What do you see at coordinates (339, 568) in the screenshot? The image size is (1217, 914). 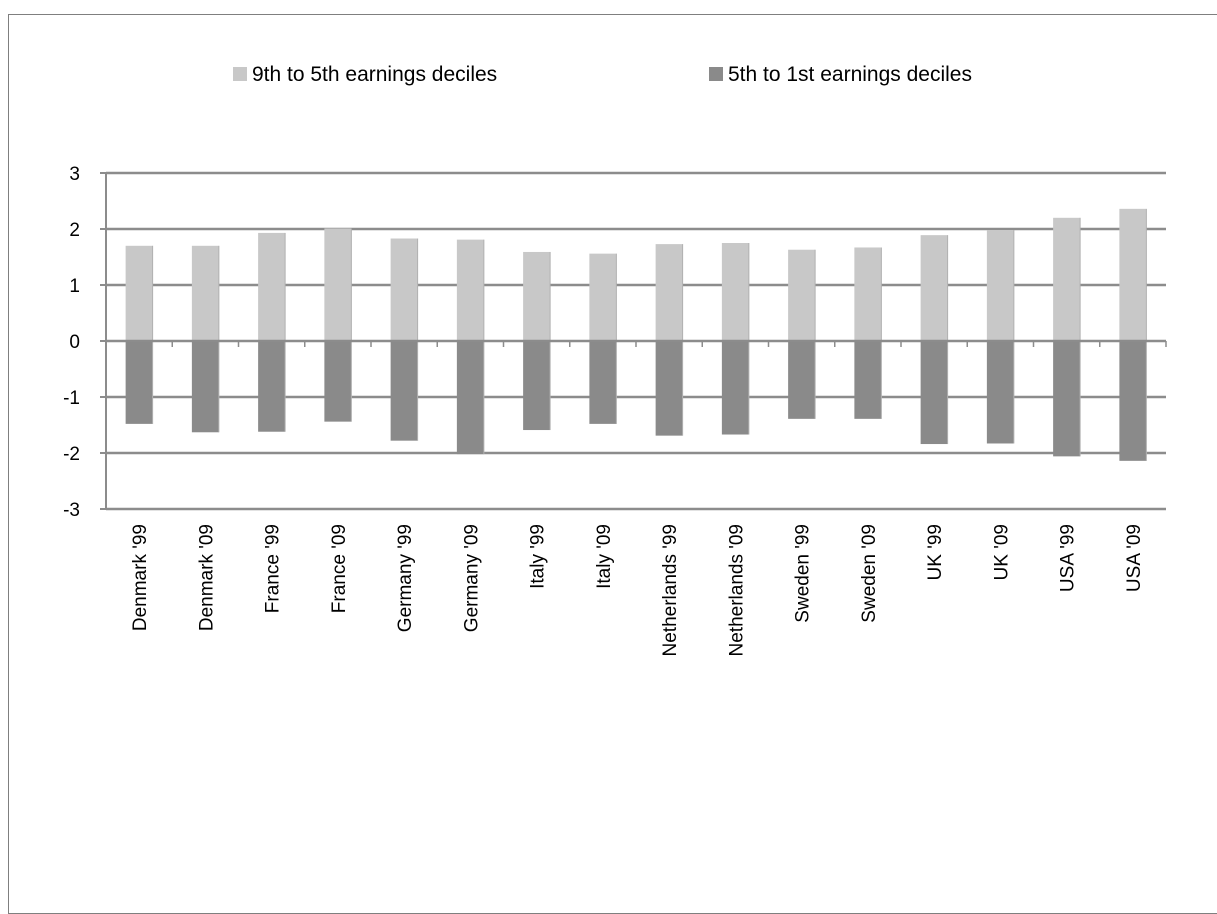 I see `x-tick-label: France '09` at bounding box center [339, 568].